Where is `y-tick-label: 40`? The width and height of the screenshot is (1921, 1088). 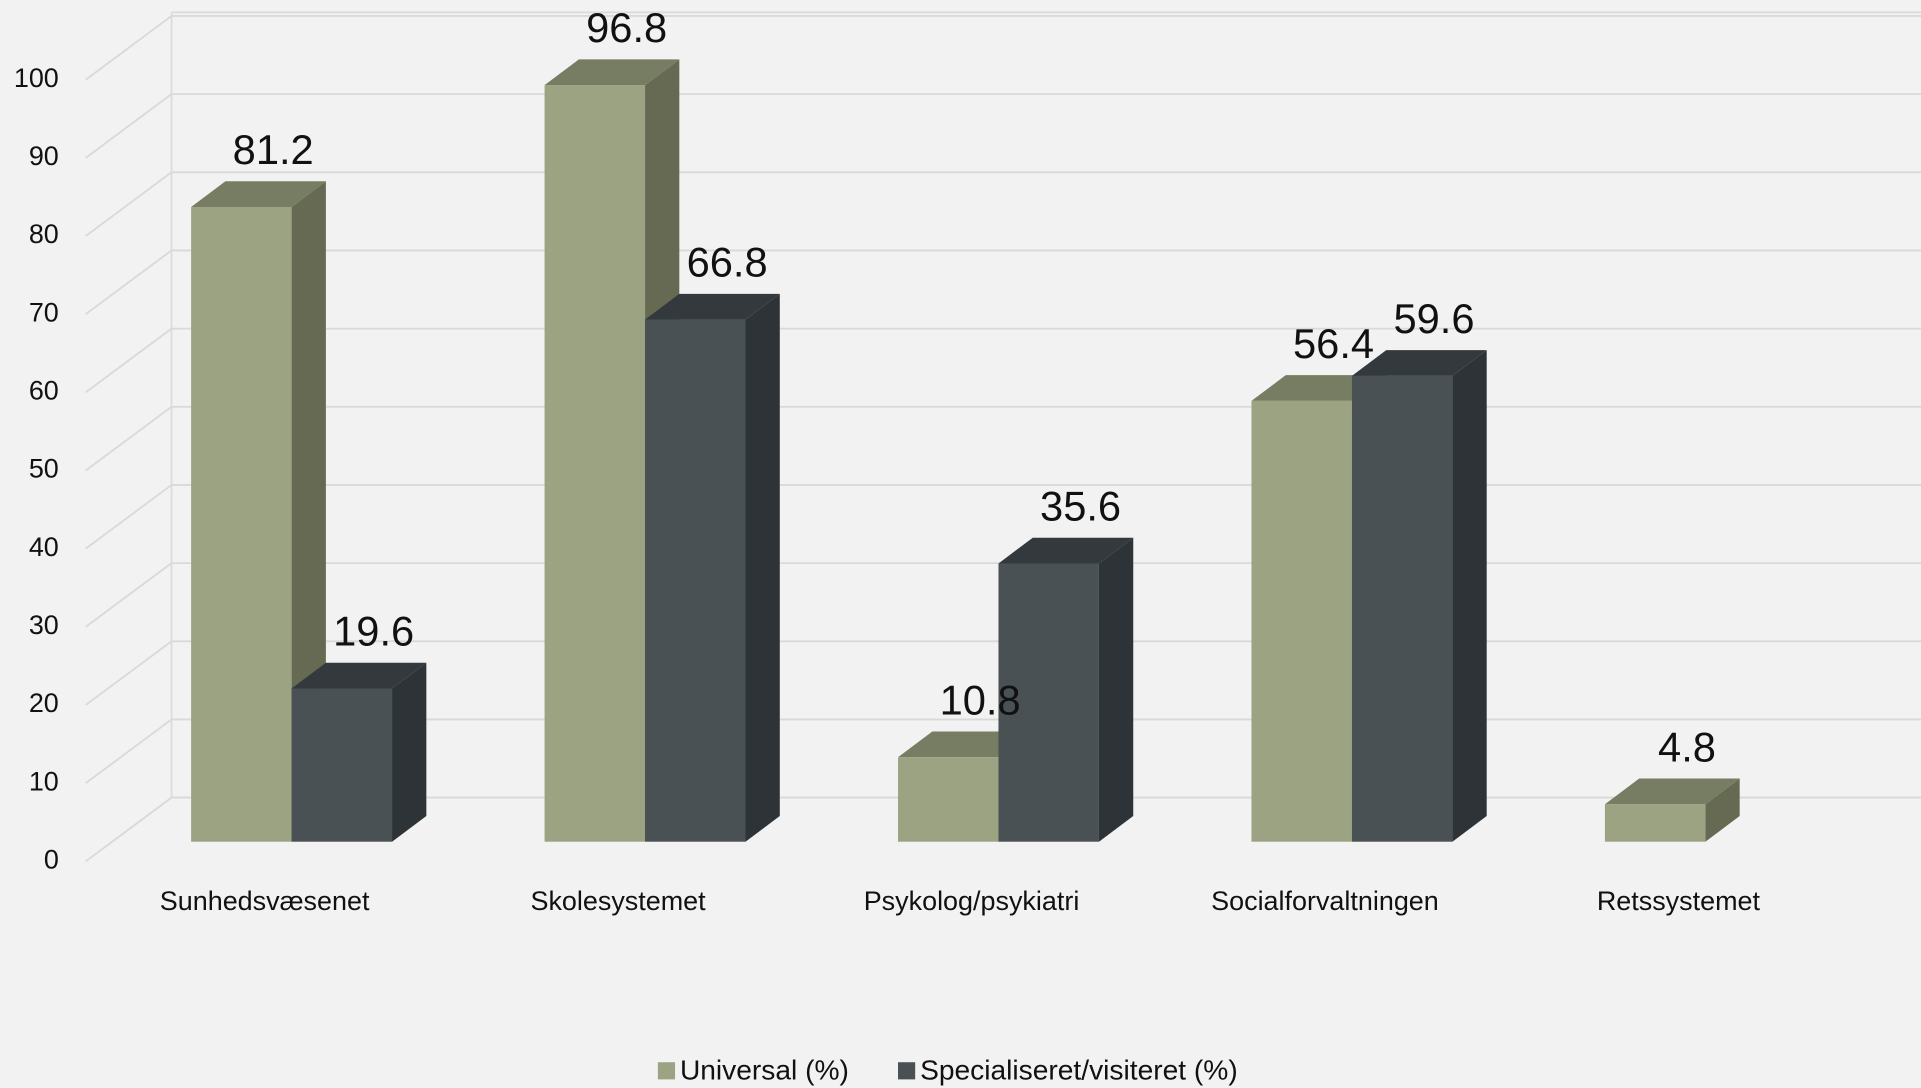 y-tick-label: 40 is located at coordinates (44, 547).